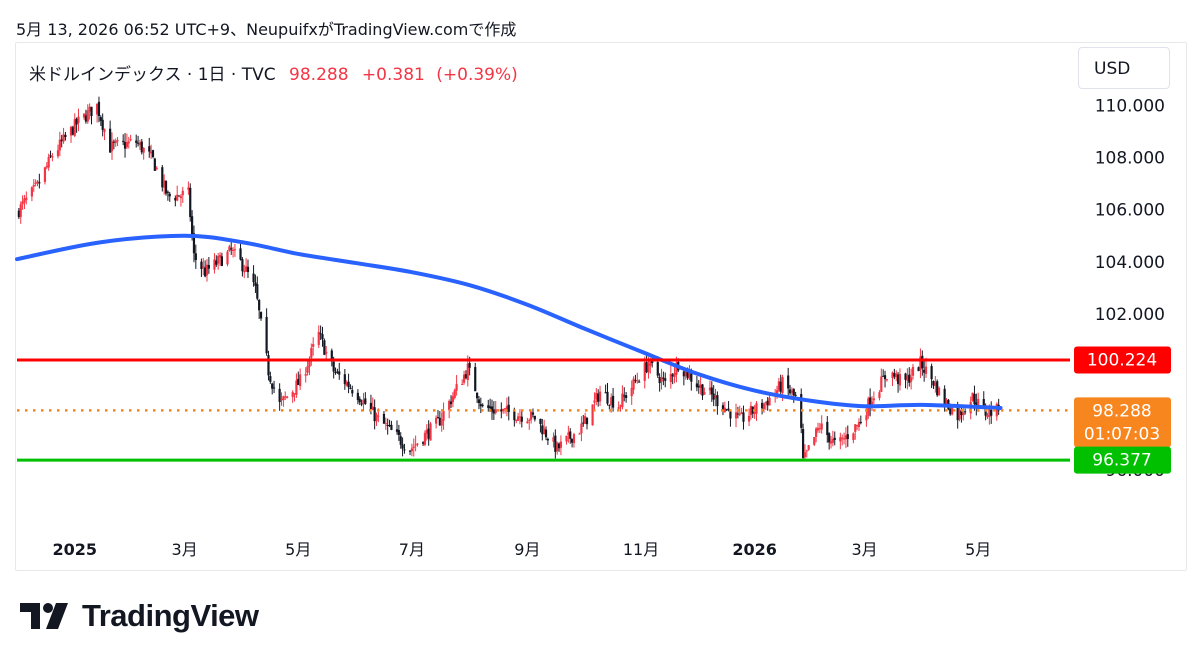 The width and height of the screenshot is (1200, 662). Describe the element at coordinates (170, 615) in the screenshot. I see `tradingview-wordmark: TradingView` at that location.